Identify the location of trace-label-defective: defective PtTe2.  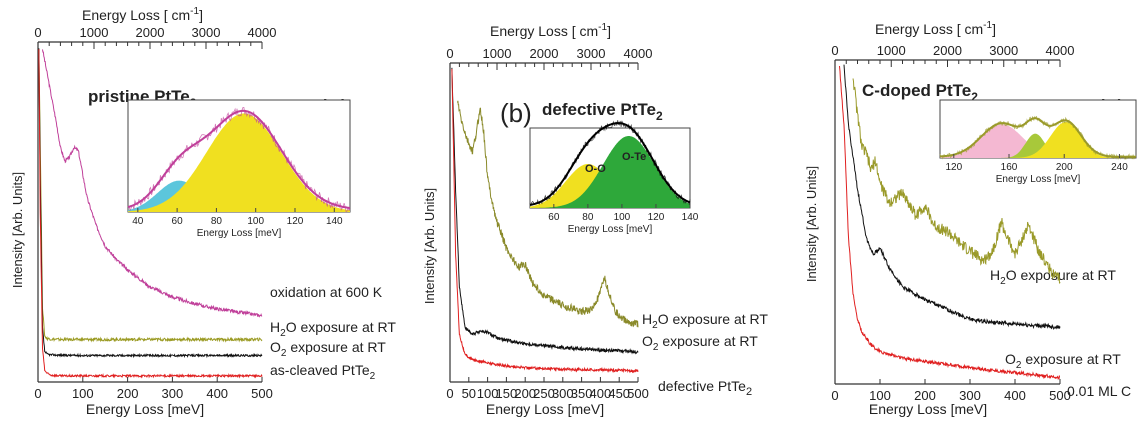
(705, 388).